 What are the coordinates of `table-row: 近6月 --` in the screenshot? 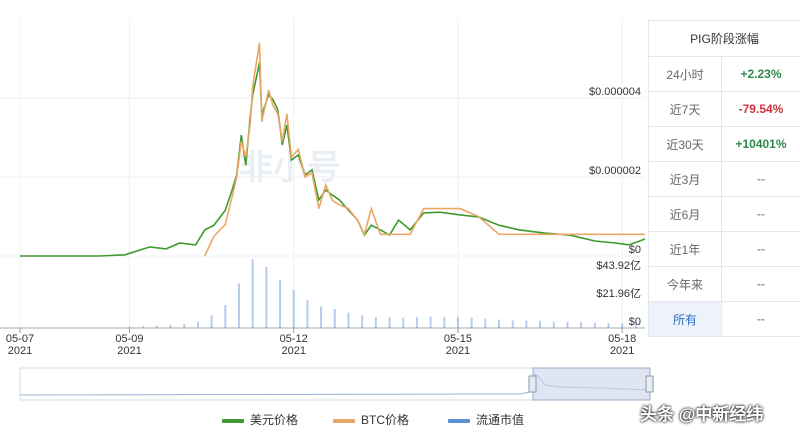 It's located at (724, 214).